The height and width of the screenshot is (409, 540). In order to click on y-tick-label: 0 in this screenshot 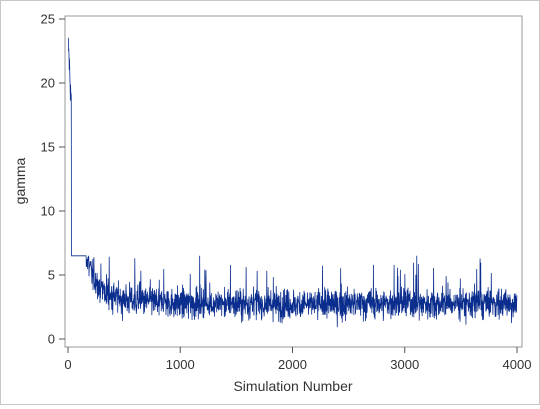, I will do `click(51, 339)`.